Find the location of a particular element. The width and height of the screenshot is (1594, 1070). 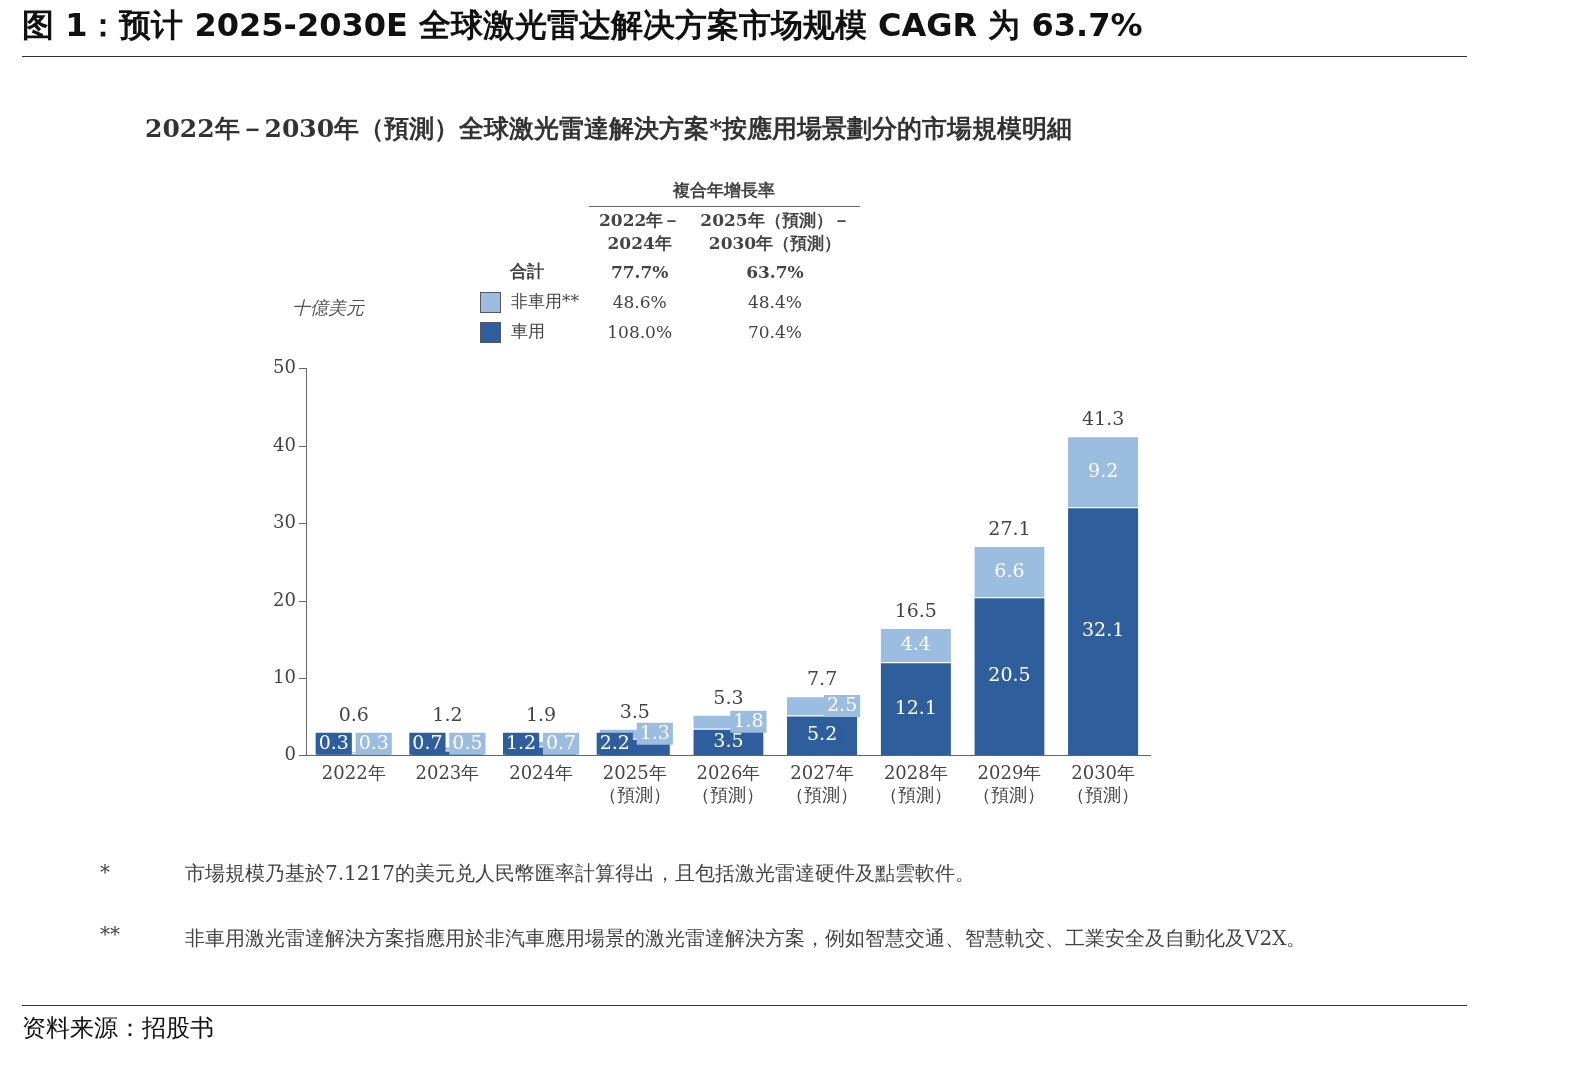

data-label: 2.5 is located at coordinates (842, 703).